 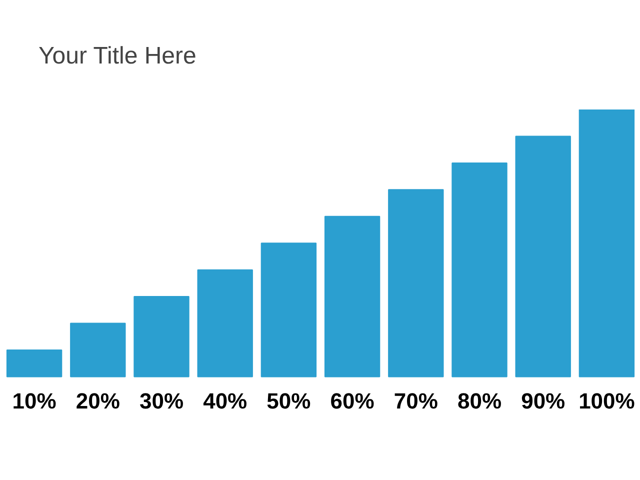 What do you see at coordinates (117, 56) in the screenshot?
I see `chart-title: Your Title Here` at bounding box center [117, 56].